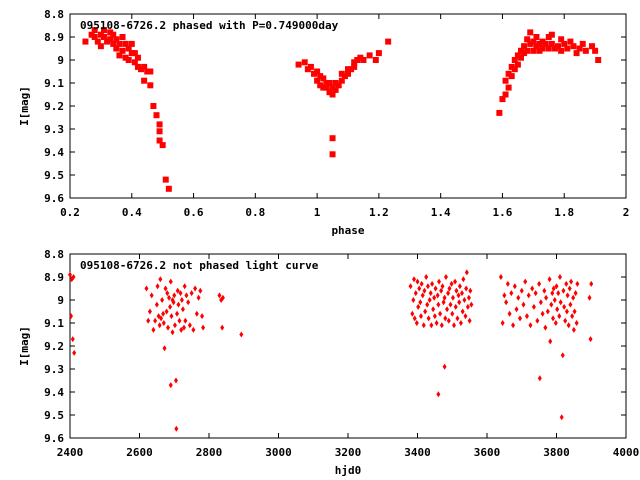 Image resolution: width=640 pixels, height=480 pixels. Describe the element at coordinates (54, 152) in the screenshot. I see `y-tick-label: 9.4` at that location.